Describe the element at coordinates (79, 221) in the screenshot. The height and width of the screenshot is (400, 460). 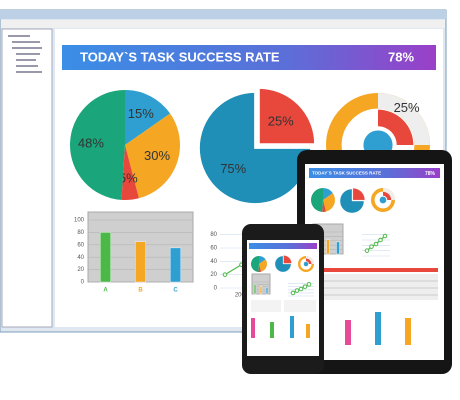
I see `y-tick-label: 100` at that location.